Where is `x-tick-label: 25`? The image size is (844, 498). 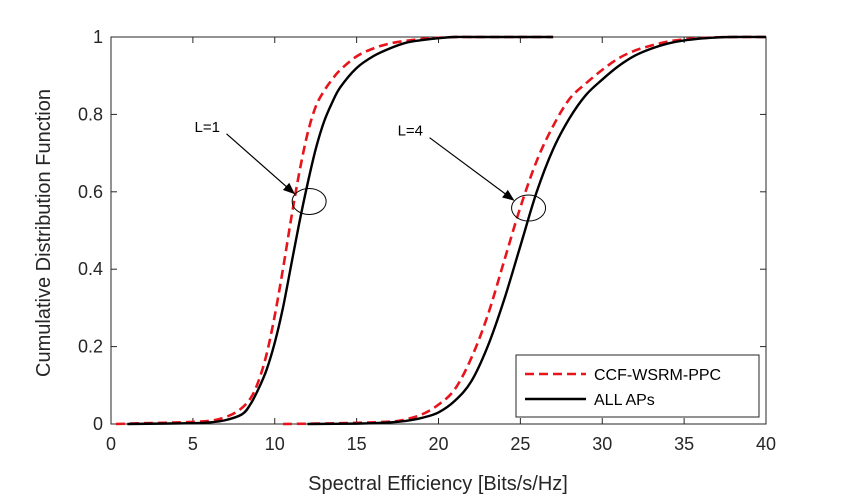
x-tick-label: 25 is located at coordinates (520, 444).